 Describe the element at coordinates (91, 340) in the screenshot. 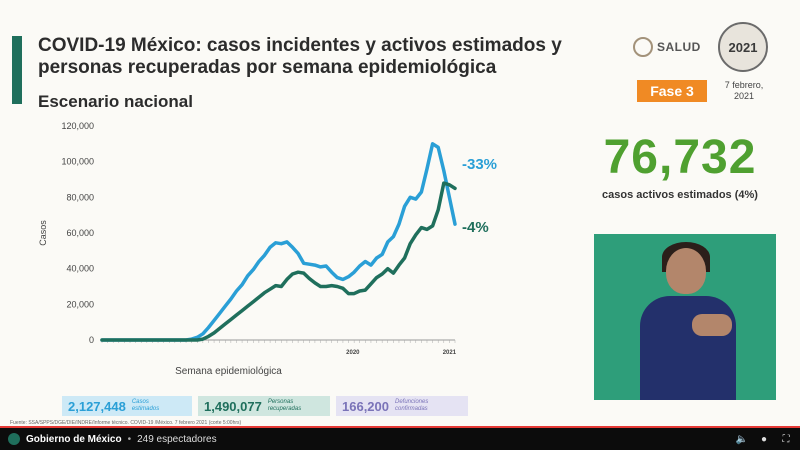

I see `y-tick-label: 0` at that location.